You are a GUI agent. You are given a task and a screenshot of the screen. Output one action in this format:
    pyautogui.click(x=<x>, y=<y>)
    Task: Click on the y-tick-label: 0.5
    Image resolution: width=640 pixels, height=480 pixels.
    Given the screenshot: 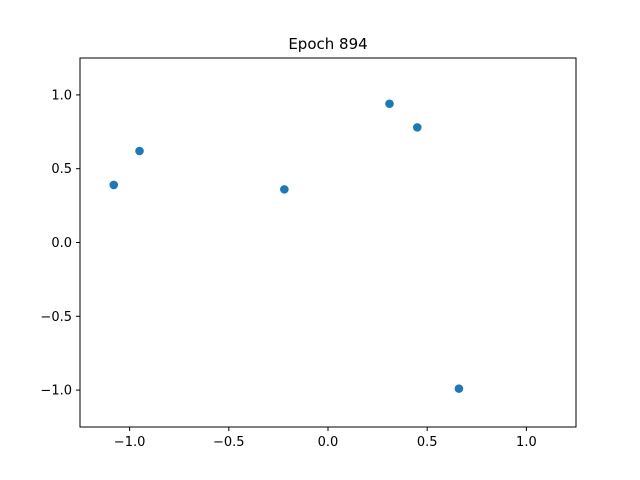 What is the action you would take?
    pyautogui.click(x=61, y=169)
    